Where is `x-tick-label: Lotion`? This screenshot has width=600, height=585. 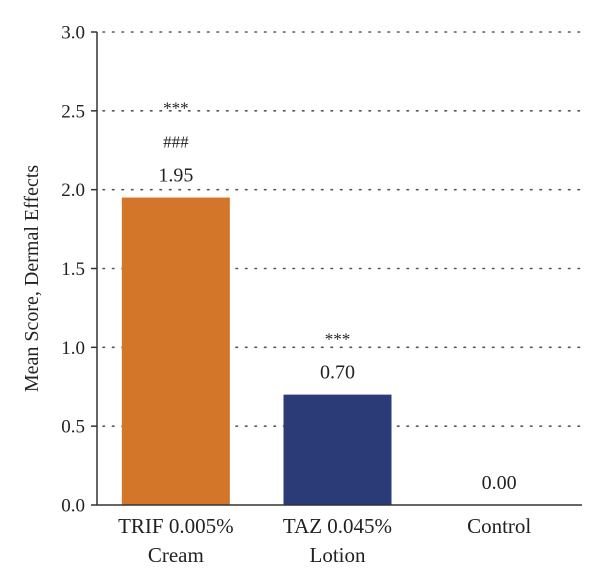
x-tick-label: Lotion is located at coordinates (338, 555).